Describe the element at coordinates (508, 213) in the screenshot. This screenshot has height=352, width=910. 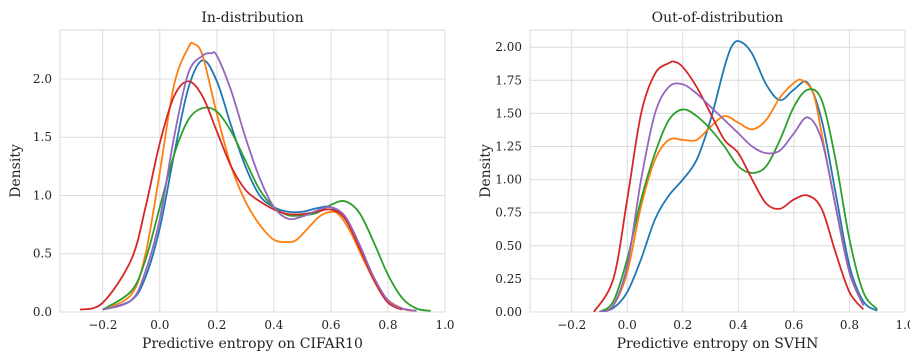
I see `y-tick-label: 0.75` at that location.